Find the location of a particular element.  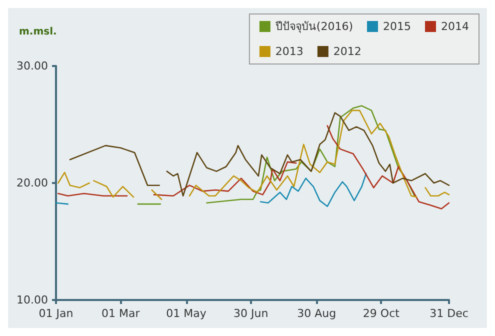

legend-label: 2012 is located at coordinates (347, 51).